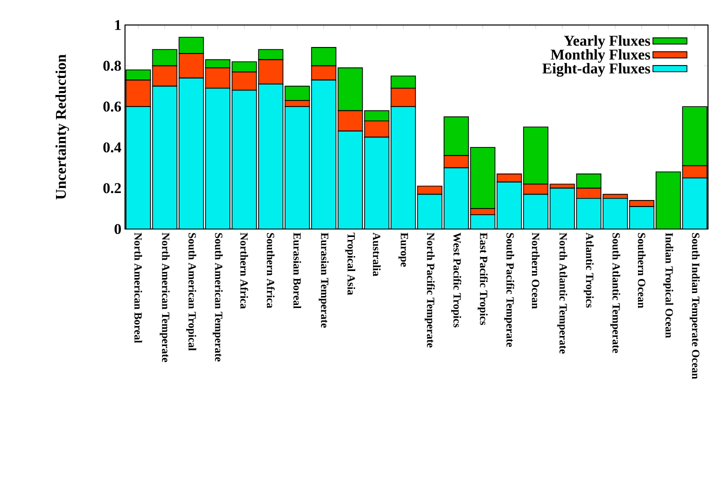 The height and width of the screenshot is (502, 718). Describe the element at coordinates (483, 278) in the screenshot. I see `x-tick-label: East Pacific Tropics` at that location.